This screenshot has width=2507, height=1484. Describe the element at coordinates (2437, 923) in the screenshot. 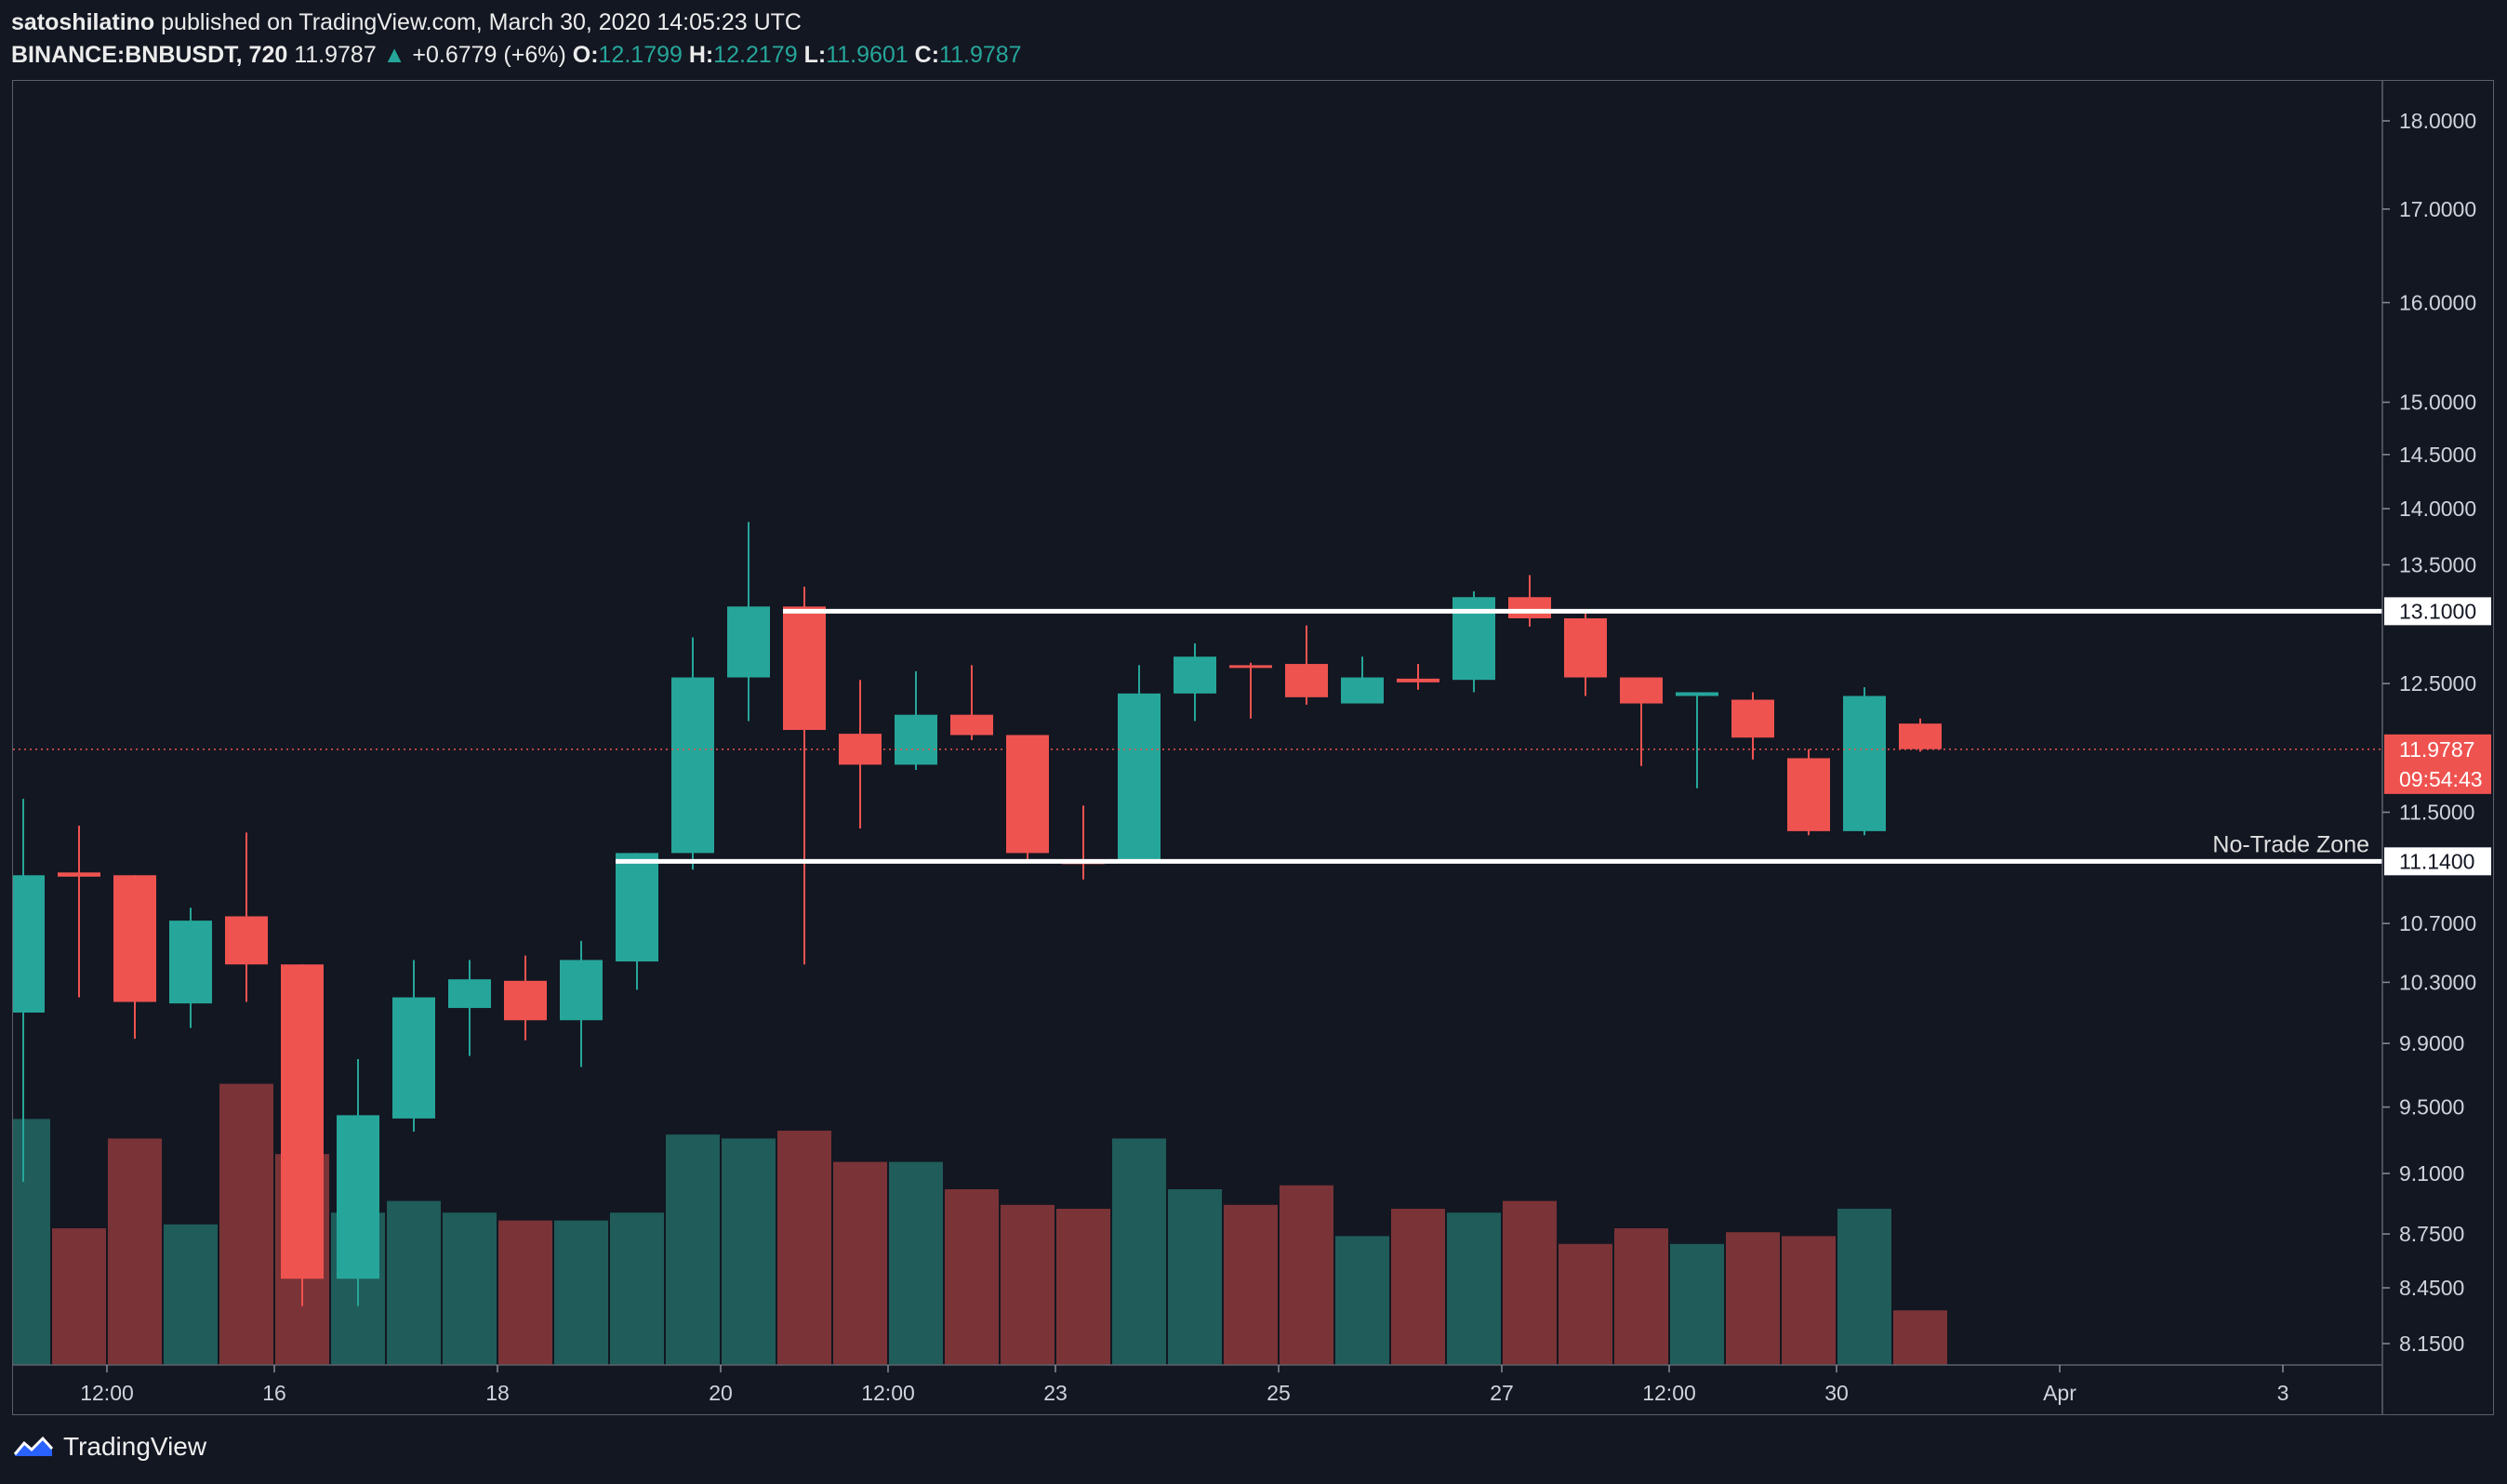

I see `y-tick-label: 10.7000` at that location.